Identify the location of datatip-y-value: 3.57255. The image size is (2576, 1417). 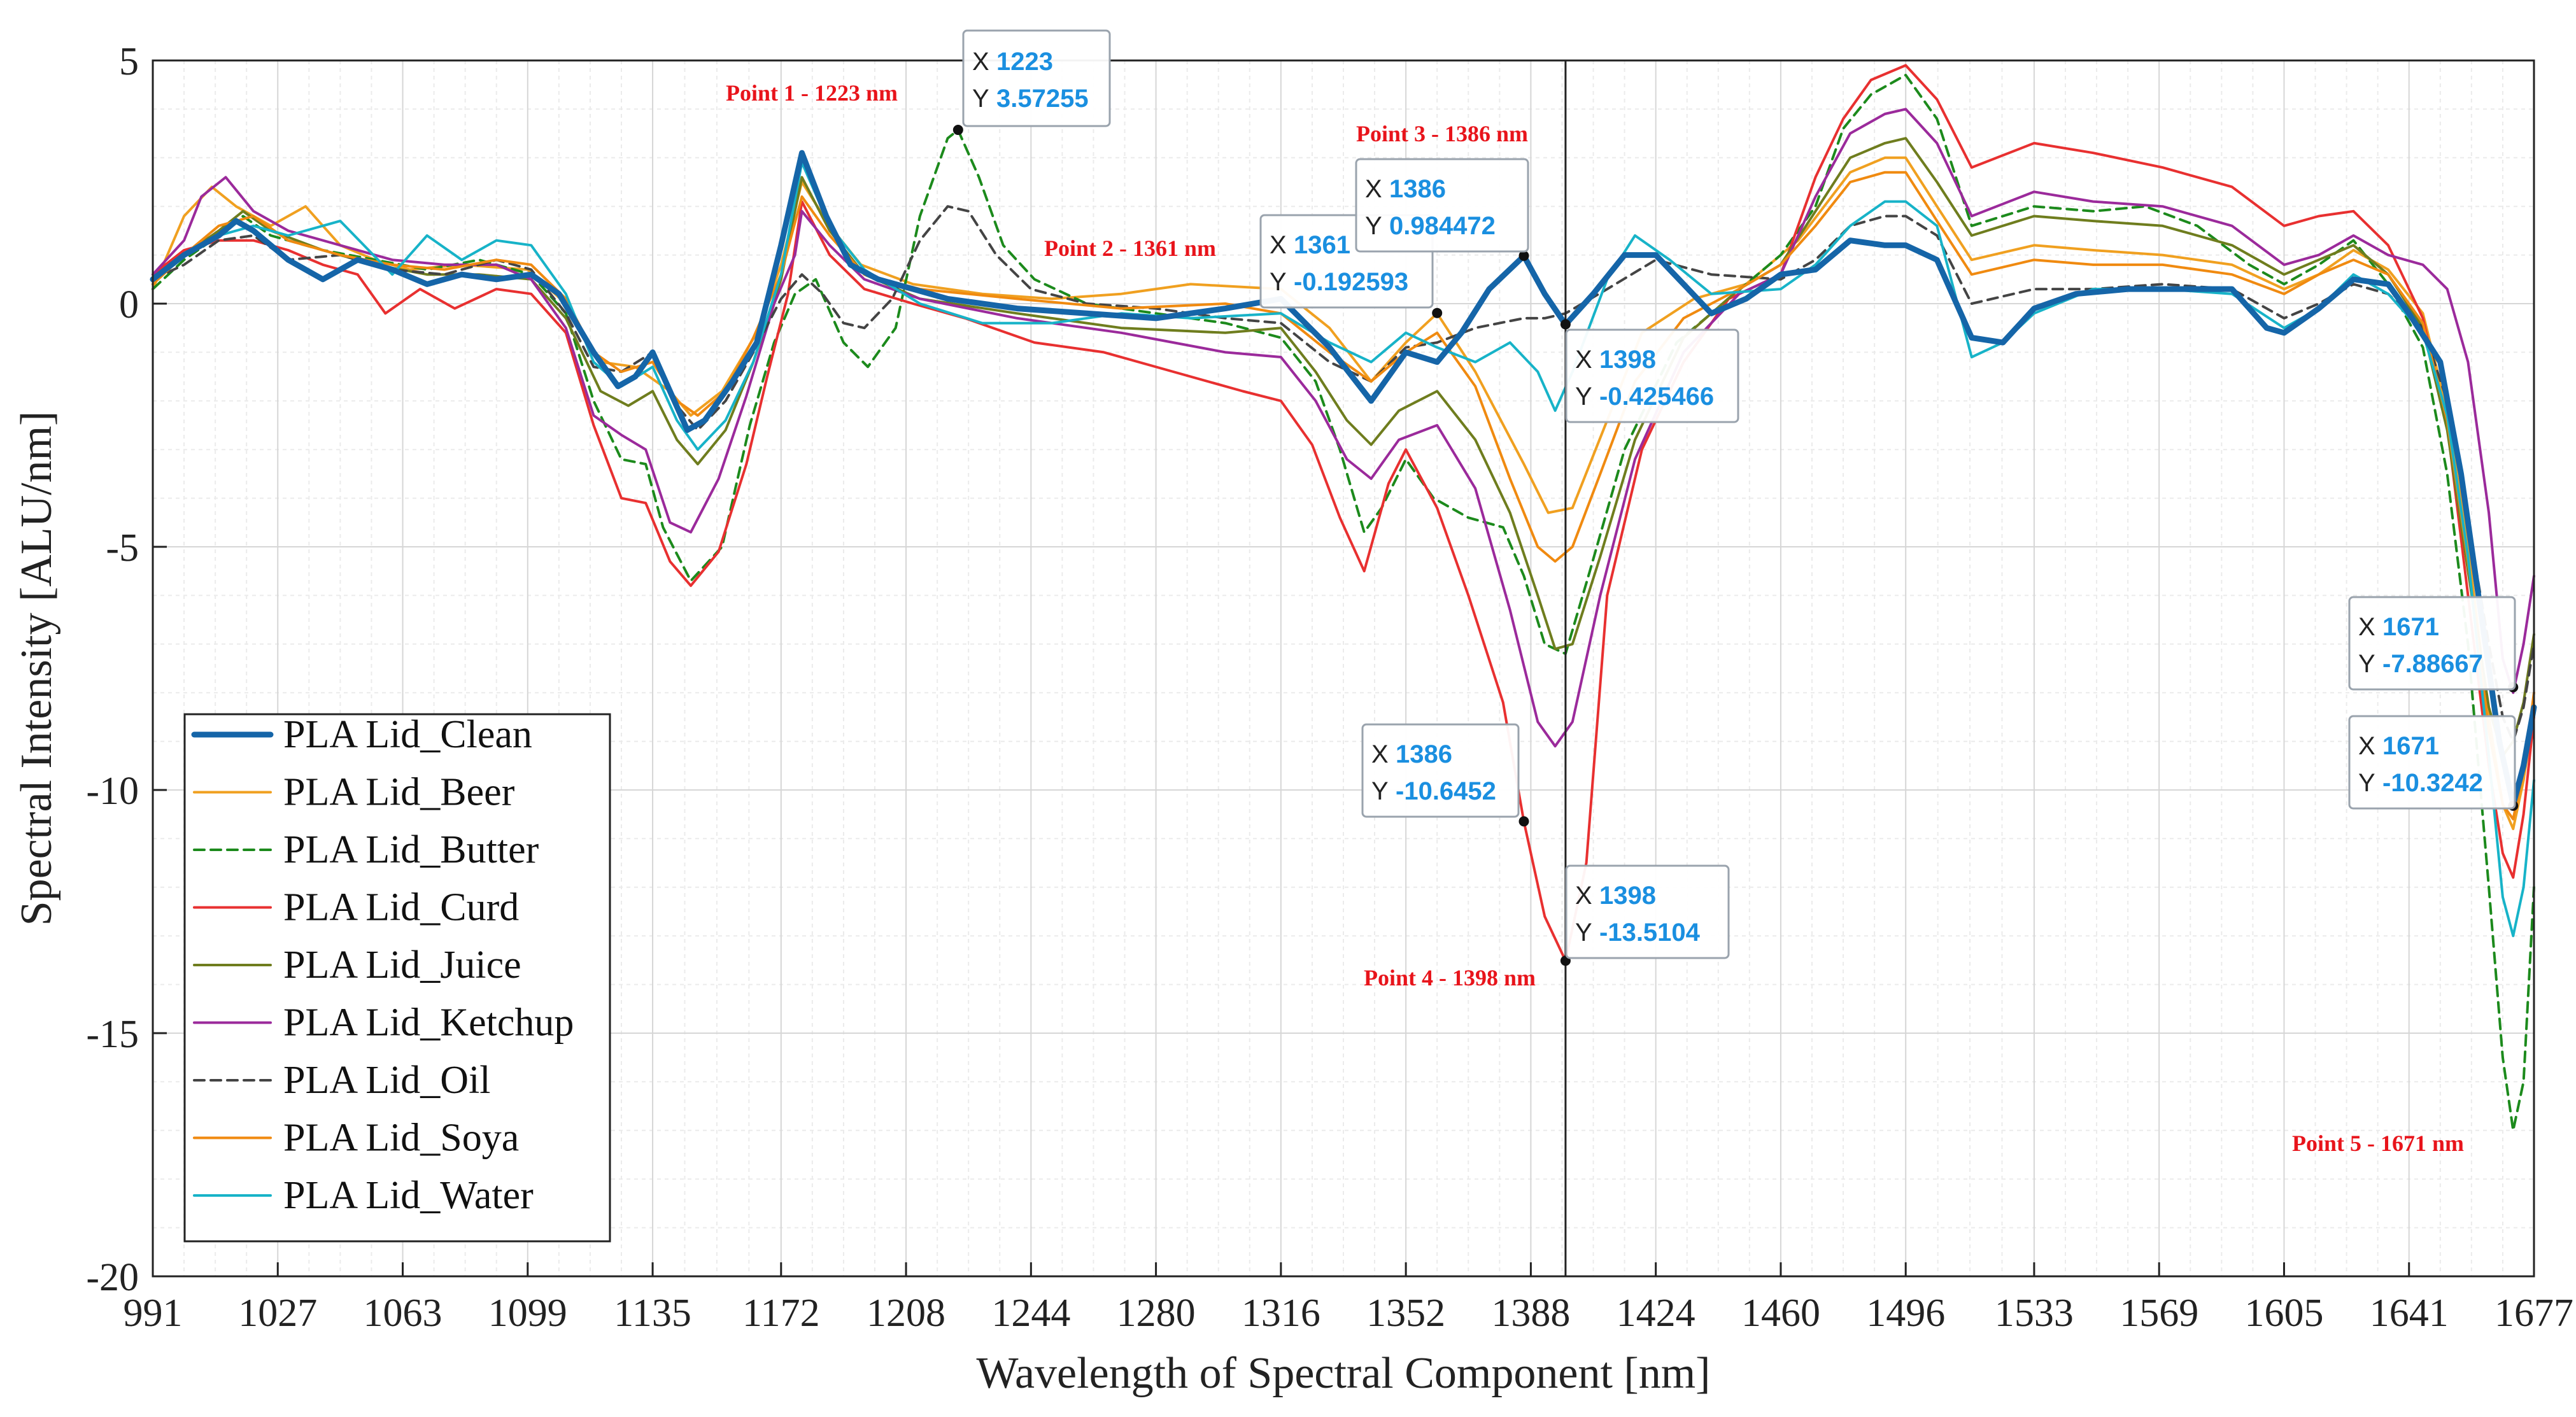
(1042, 99).